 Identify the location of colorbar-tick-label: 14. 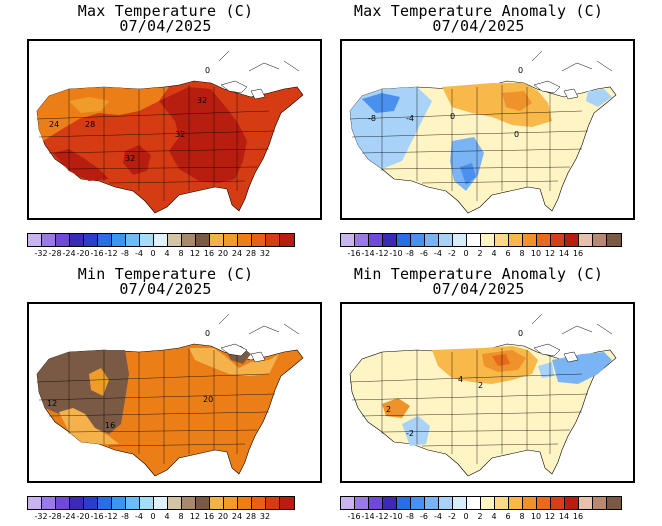
(564, 253).